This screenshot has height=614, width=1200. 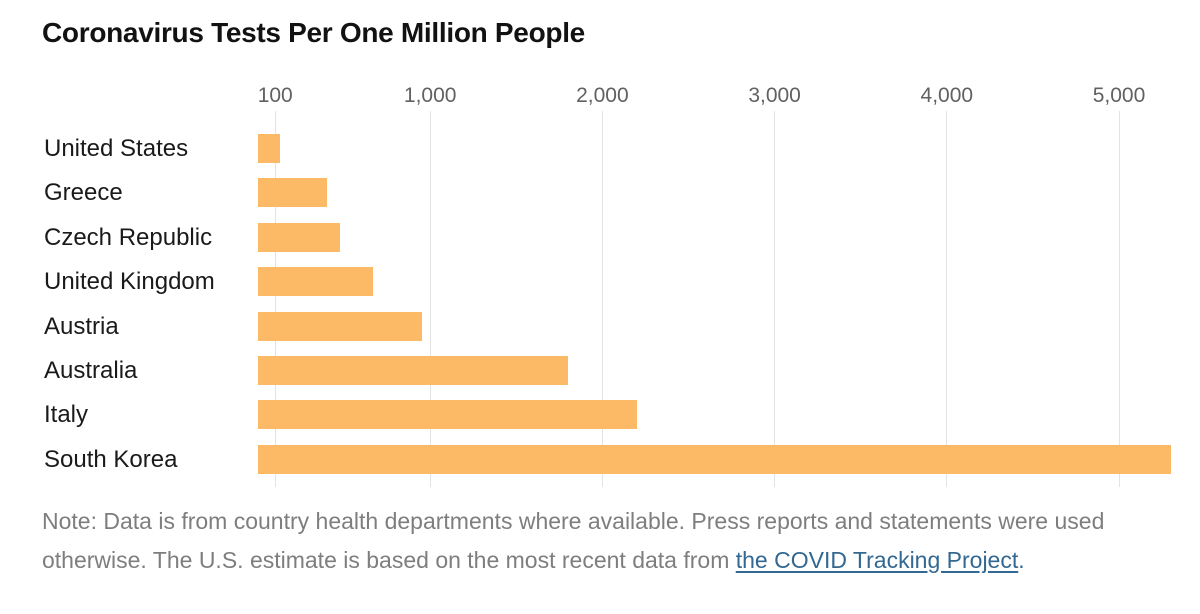 What do you see at coordinates (66, 415) in the screenshot?
I see `country-label: Italy` at bounding box center [66, 415].